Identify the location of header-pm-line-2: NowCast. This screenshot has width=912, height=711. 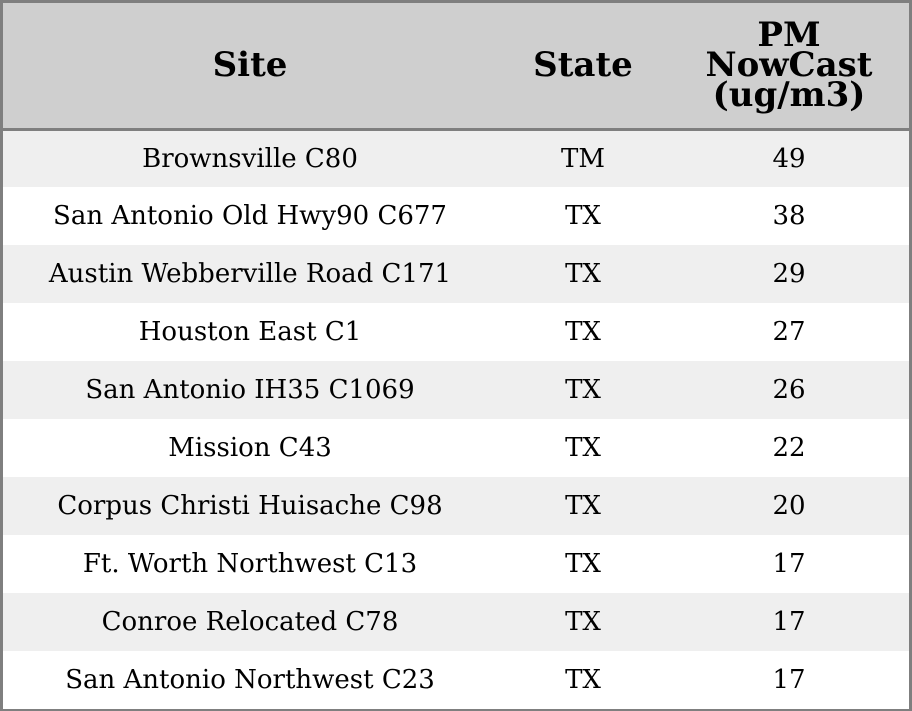
(789, 65).